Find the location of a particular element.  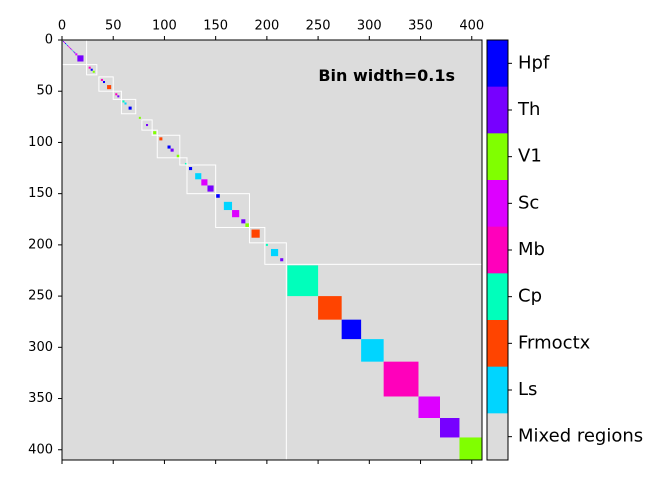

bin-width-annotation: Bin width=0.1s is located at coordinates (386, 75).